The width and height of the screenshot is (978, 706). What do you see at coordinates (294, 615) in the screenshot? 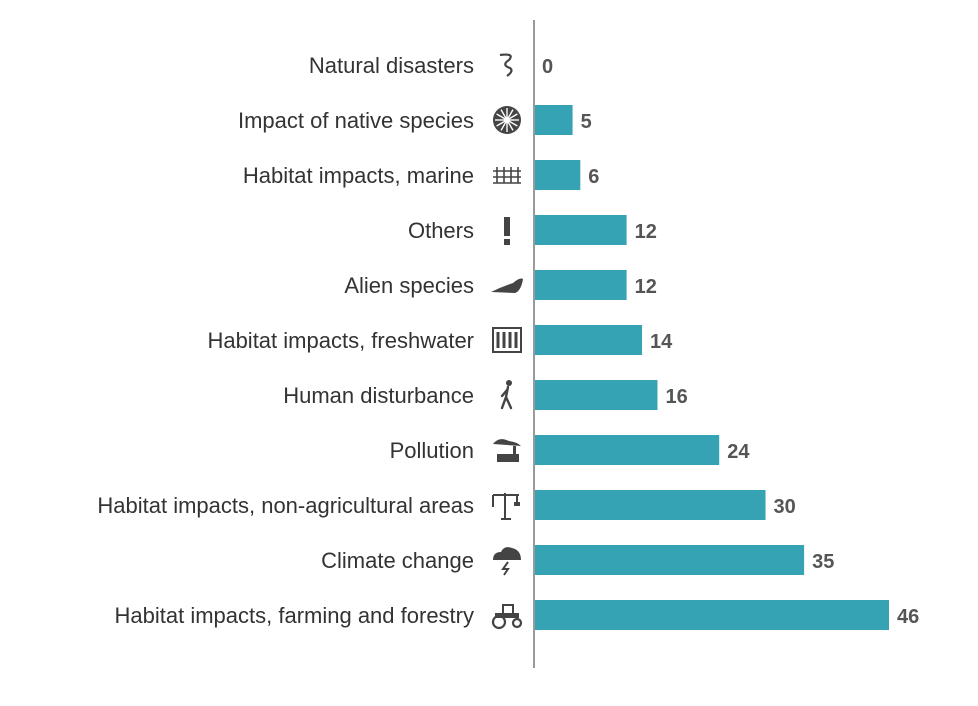
I see `category-label: Habitat impacts, farming and forestry` at bounding box center [294, 615].